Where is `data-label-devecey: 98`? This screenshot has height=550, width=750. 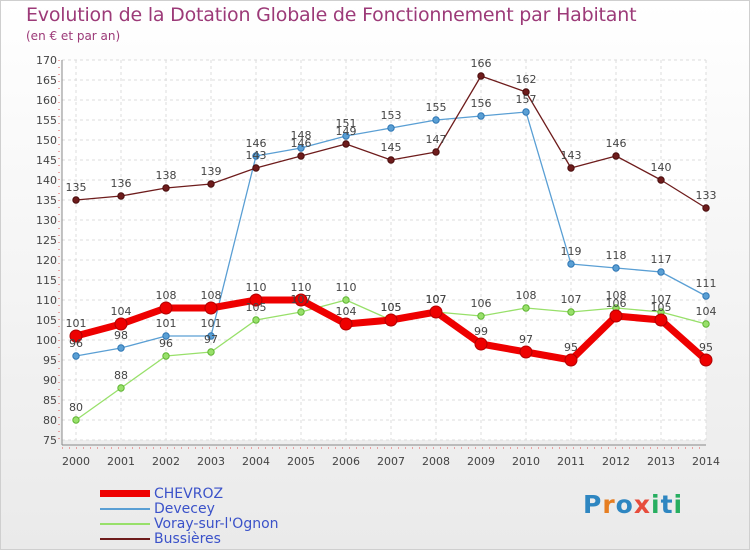 data-label-devecey: 98 is located at coordinates (121, 335).